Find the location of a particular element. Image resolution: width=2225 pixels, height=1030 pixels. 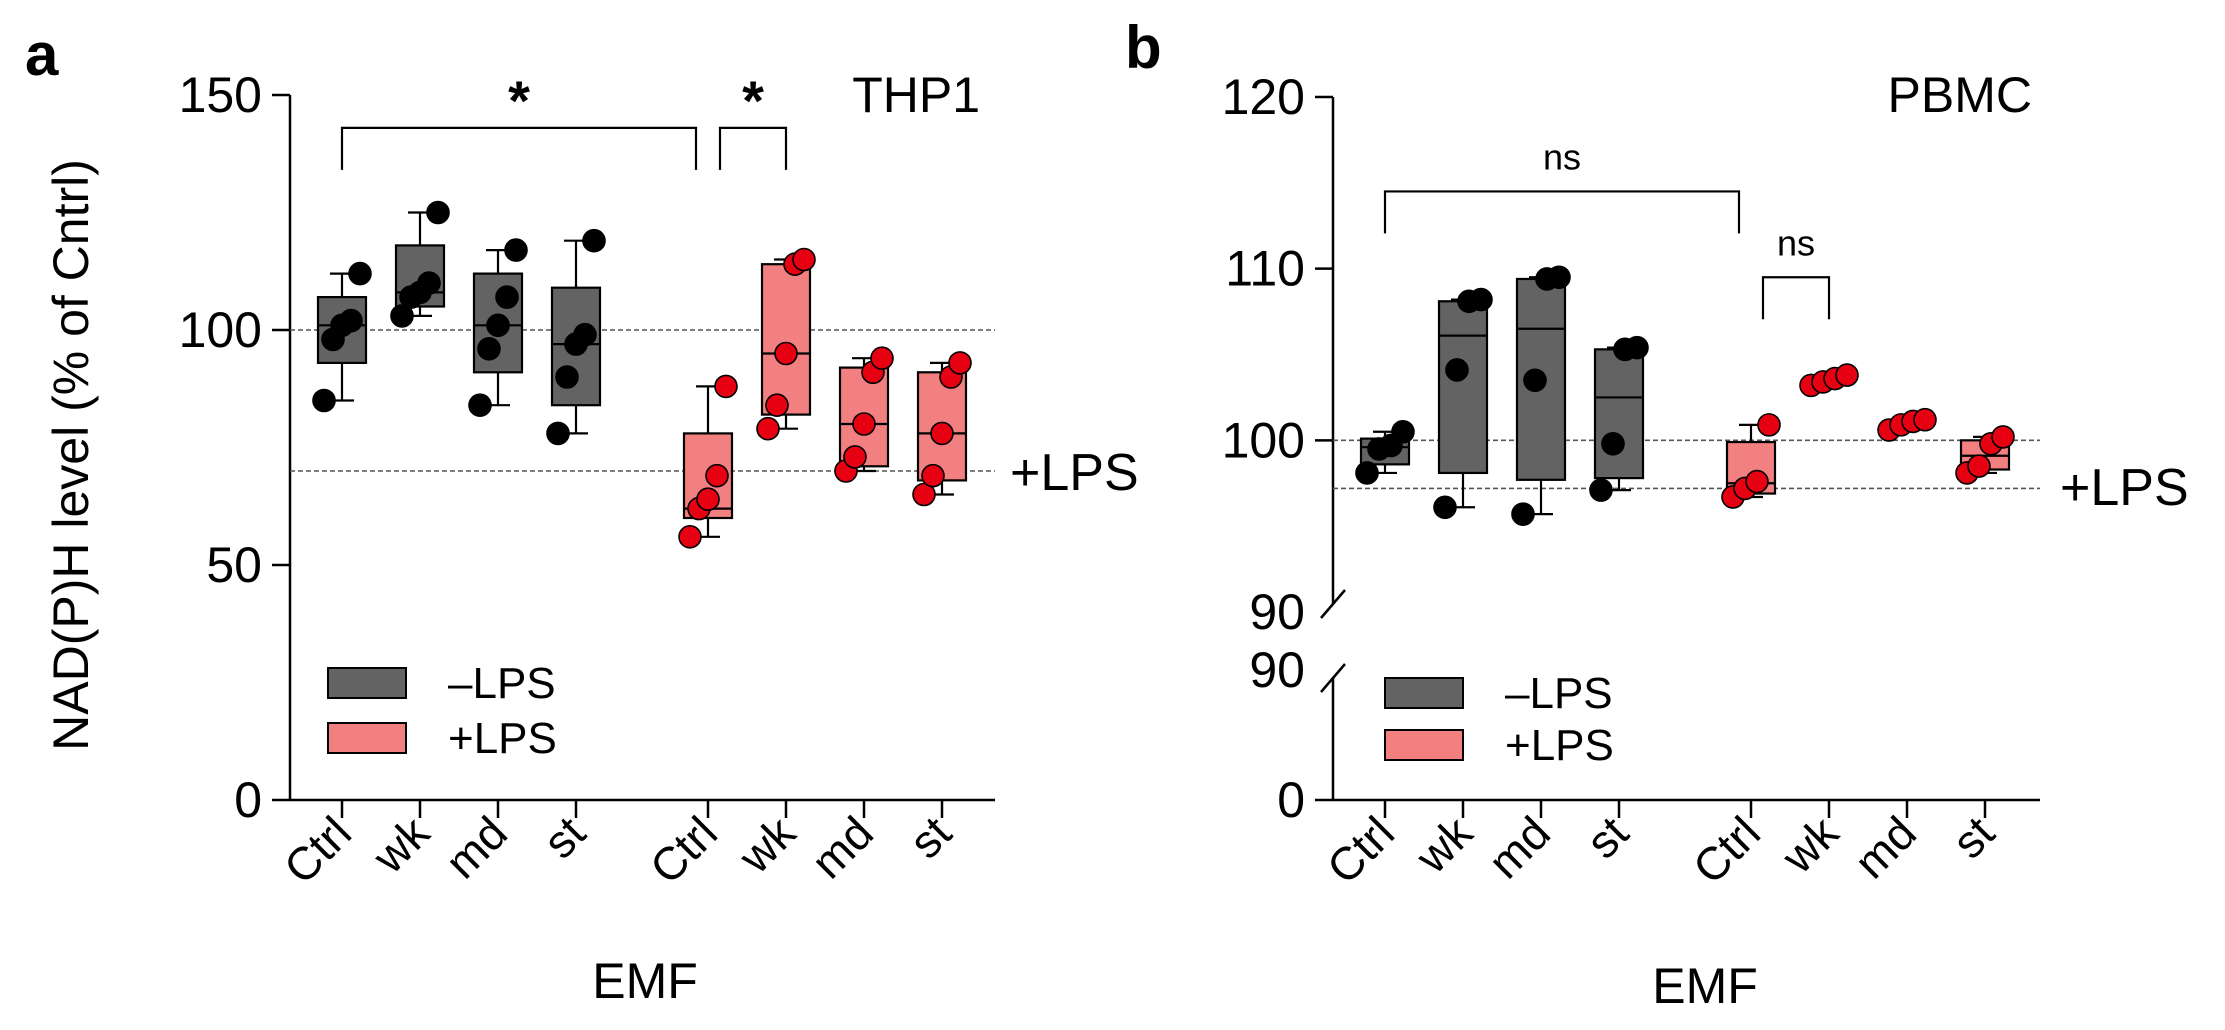

legend-a-plus-label: +LPS is located at coordinates (502, 738).